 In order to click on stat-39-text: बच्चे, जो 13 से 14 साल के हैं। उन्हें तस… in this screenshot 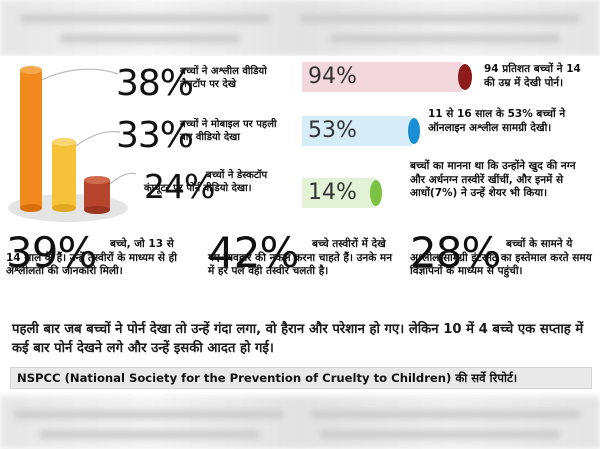, I will do `click(91, 258)`.